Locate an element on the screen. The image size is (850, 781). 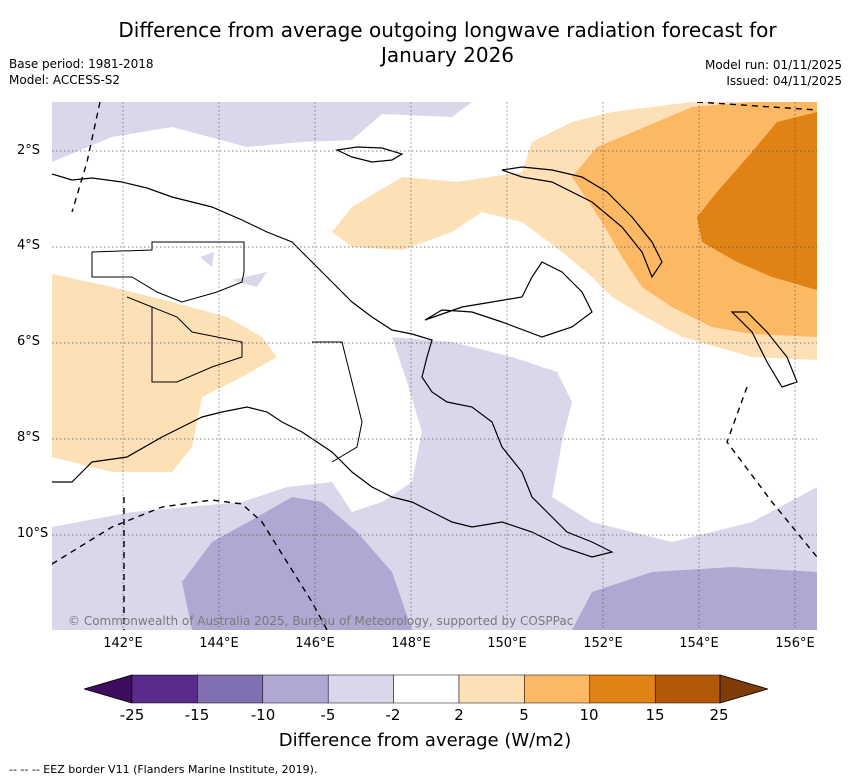
eez-south is located at coordinates (190, 564).